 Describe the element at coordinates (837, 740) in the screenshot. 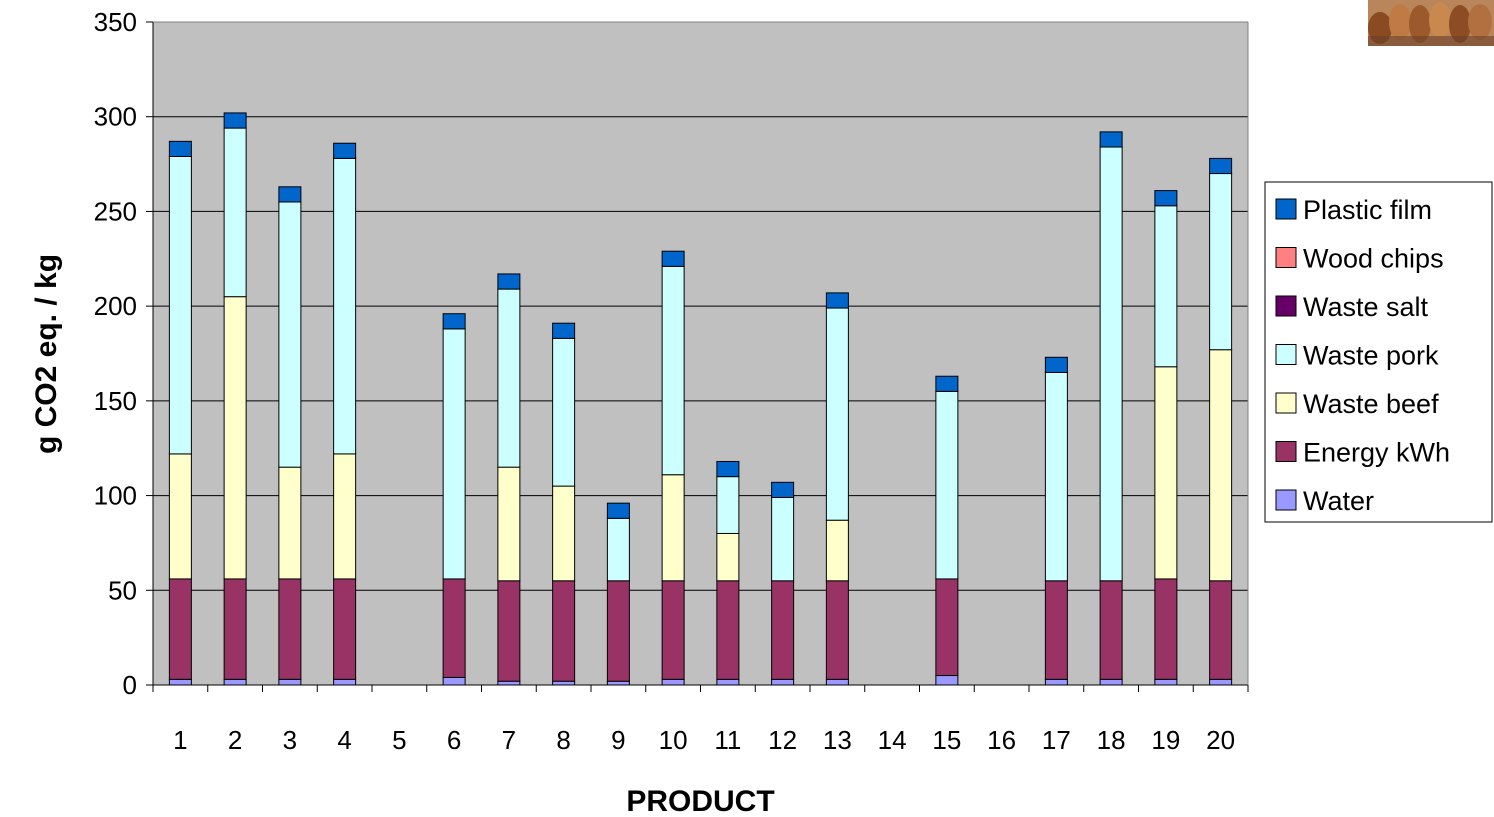

I see `x-tick-label: 13` at that location.